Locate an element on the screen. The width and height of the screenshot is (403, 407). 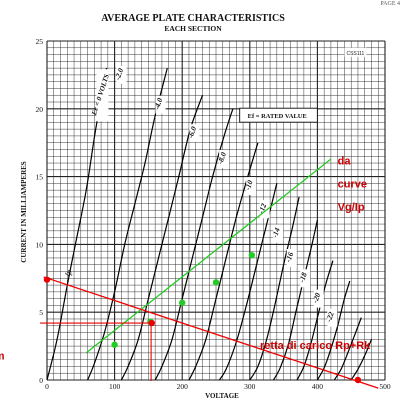
chart-title: AVERAGE PLATE CHARACTERISTICS is located at coordinates (193, 18).